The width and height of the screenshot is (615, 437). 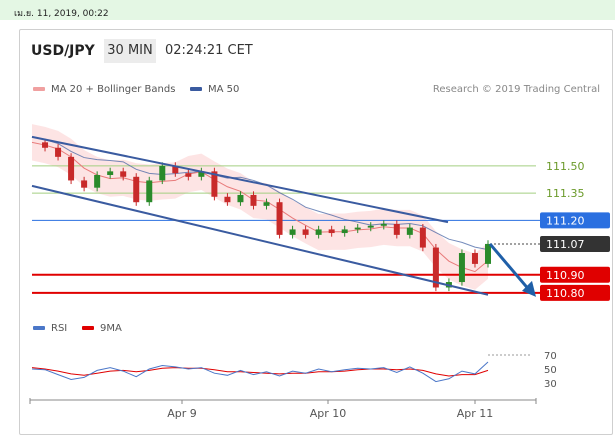 I want to click on legend-rsi: RSI, so click(x=50, y=328).